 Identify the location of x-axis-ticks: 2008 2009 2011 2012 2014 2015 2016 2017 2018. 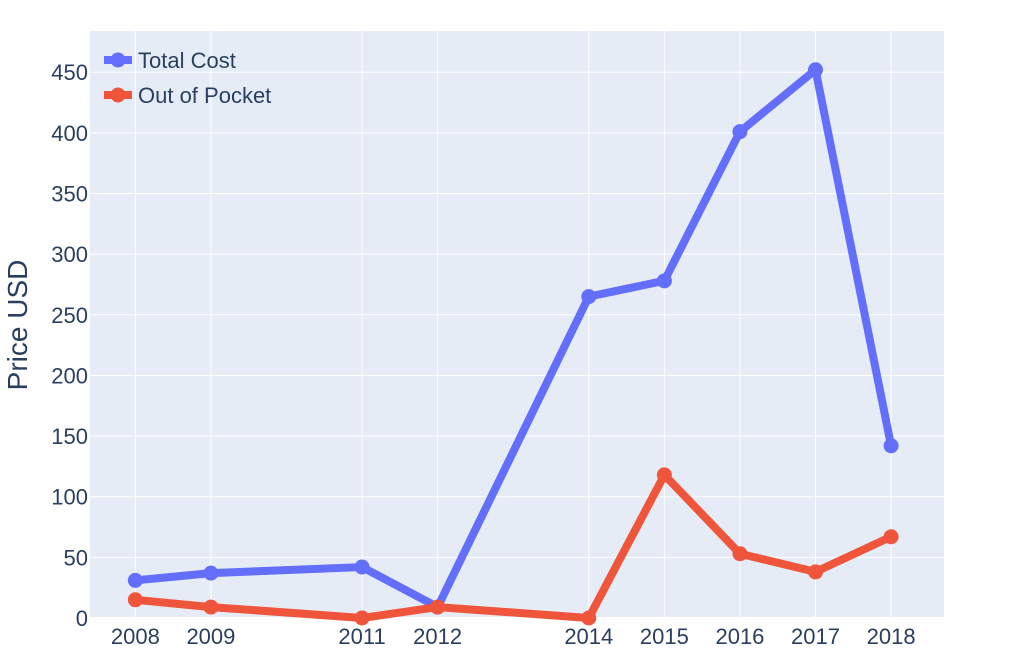
(513, 636).